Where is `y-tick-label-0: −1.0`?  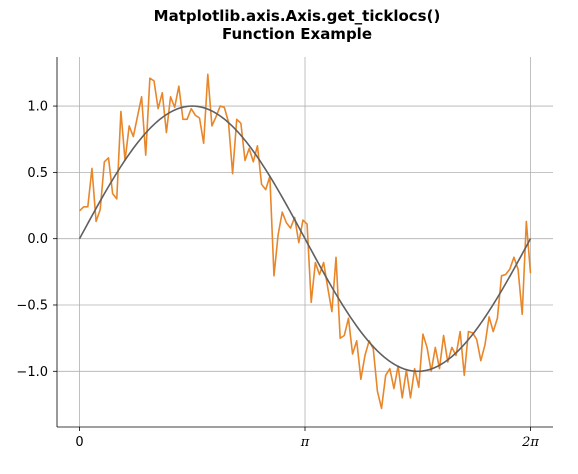
y-tick-label-0: −1.0 is located at coordinates (32, 372).